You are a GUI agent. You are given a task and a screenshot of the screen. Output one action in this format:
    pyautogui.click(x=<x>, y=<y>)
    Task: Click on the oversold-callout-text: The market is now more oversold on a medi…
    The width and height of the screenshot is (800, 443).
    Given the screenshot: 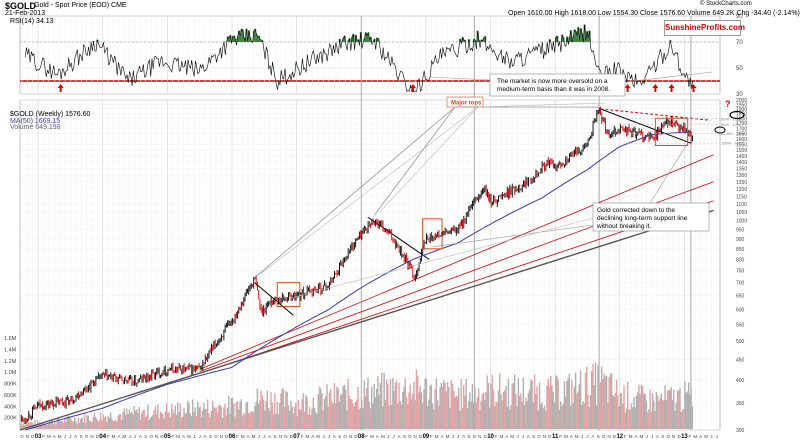 What is the action you would take?
    pyautogui.click(x=553, y=85)
    